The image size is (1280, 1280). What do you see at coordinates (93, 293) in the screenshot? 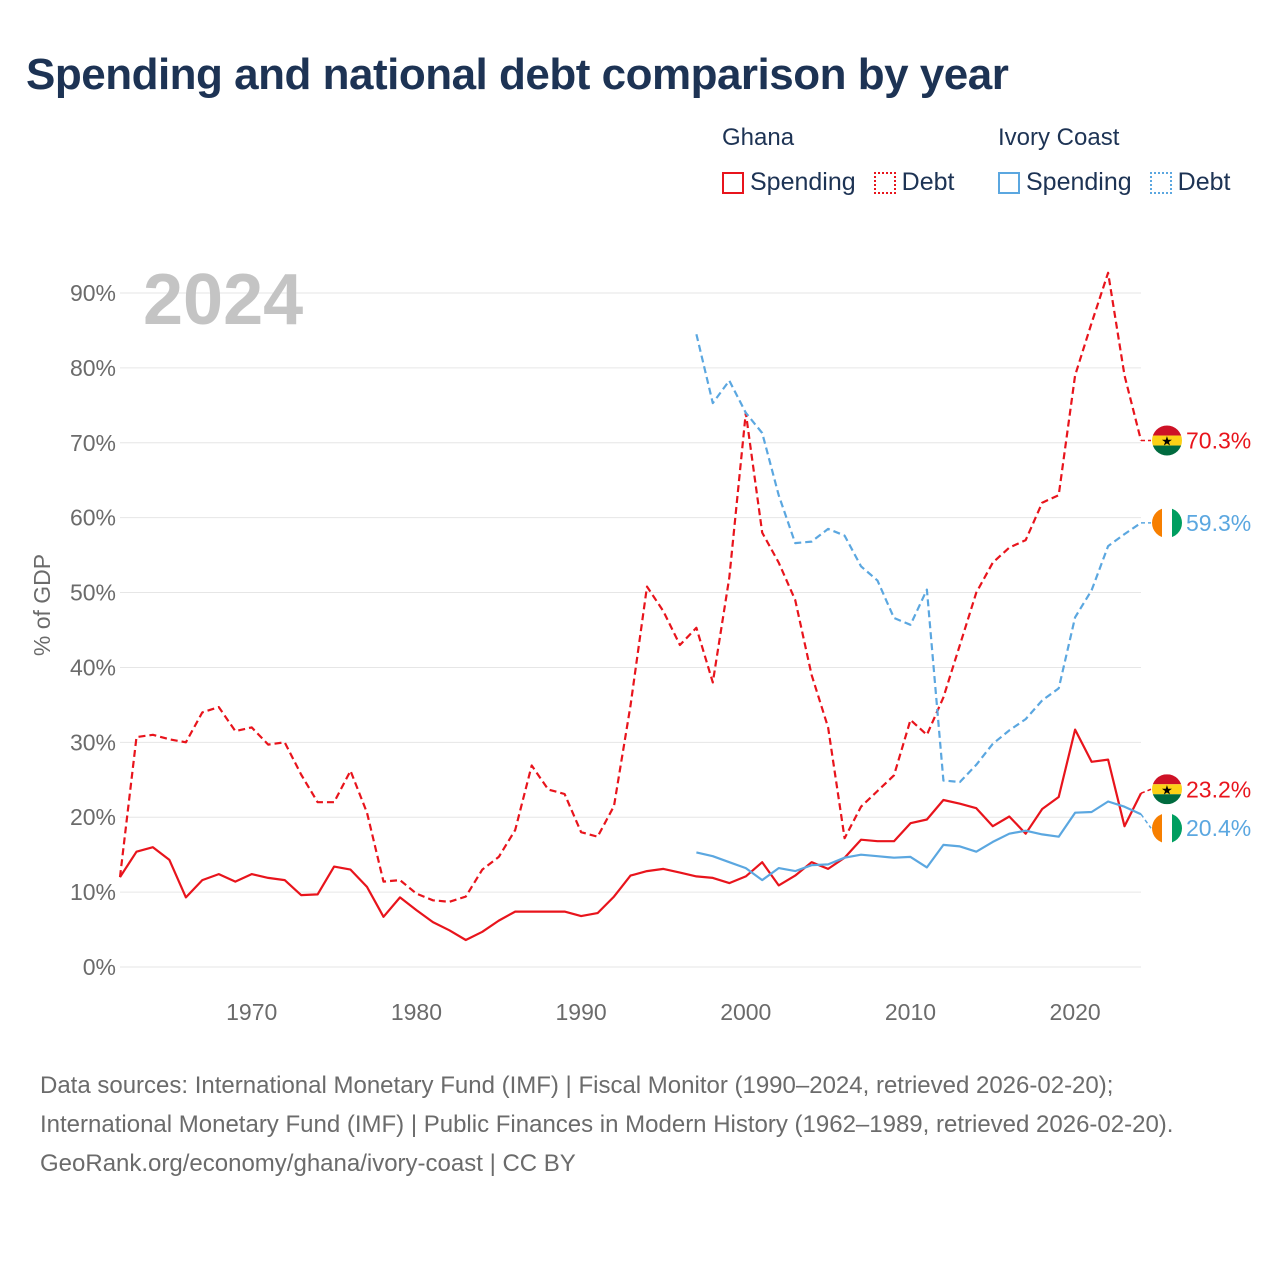
I see `y-tick-label: 90%` at bounding box center [93, 293].